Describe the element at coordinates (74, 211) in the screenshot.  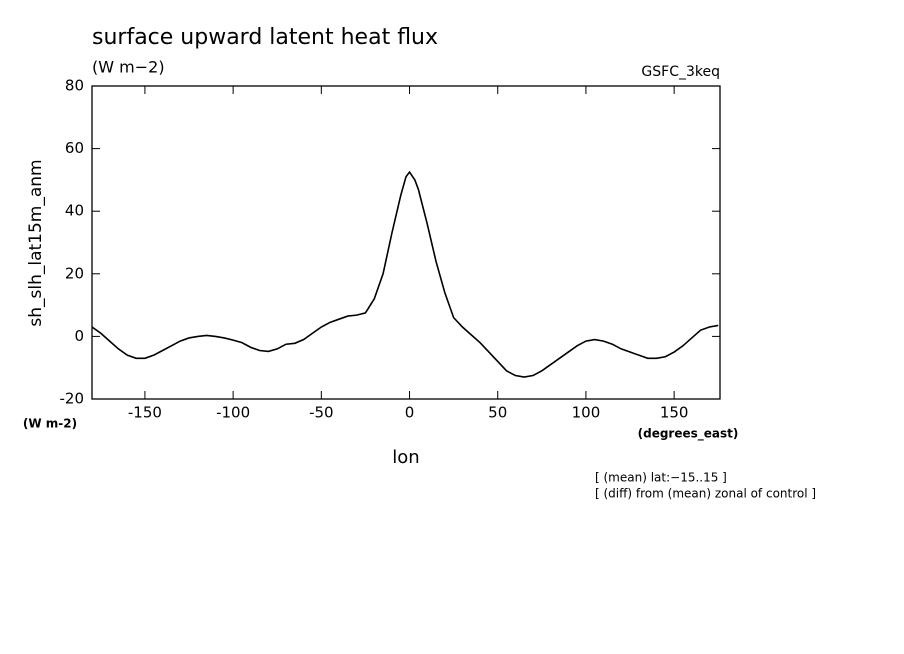
I see `y-tick-label: 40` at that location.